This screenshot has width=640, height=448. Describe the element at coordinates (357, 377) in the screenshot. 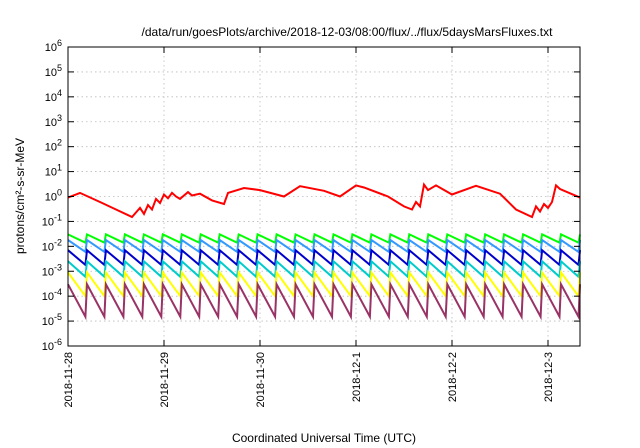

I see `x-tick-label: 2018-12-1` at that location.